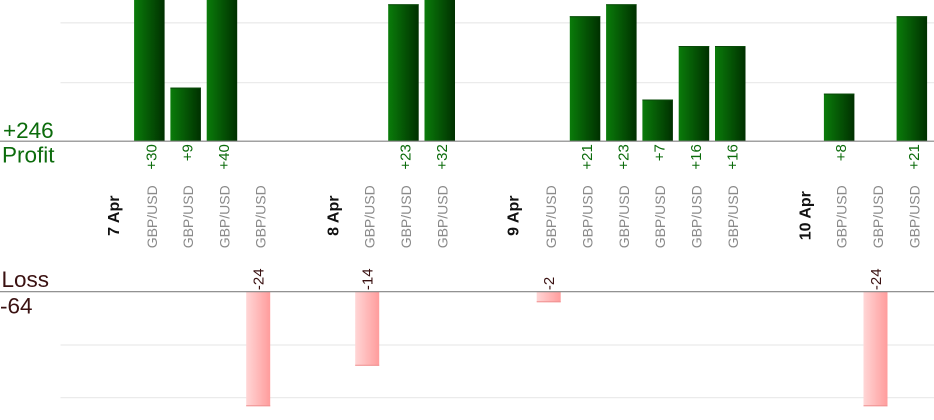  What do you see at coordinates (442, 156) in the screenshot?
I see `svg-text: +32` at bounding box center [442, 156].